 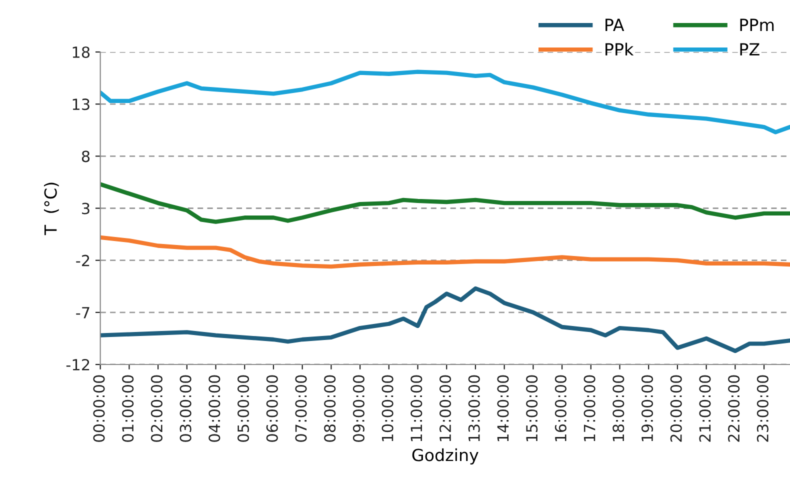 I want to click on x-tick-label: 10:00:00, so click(x=388, y=408).